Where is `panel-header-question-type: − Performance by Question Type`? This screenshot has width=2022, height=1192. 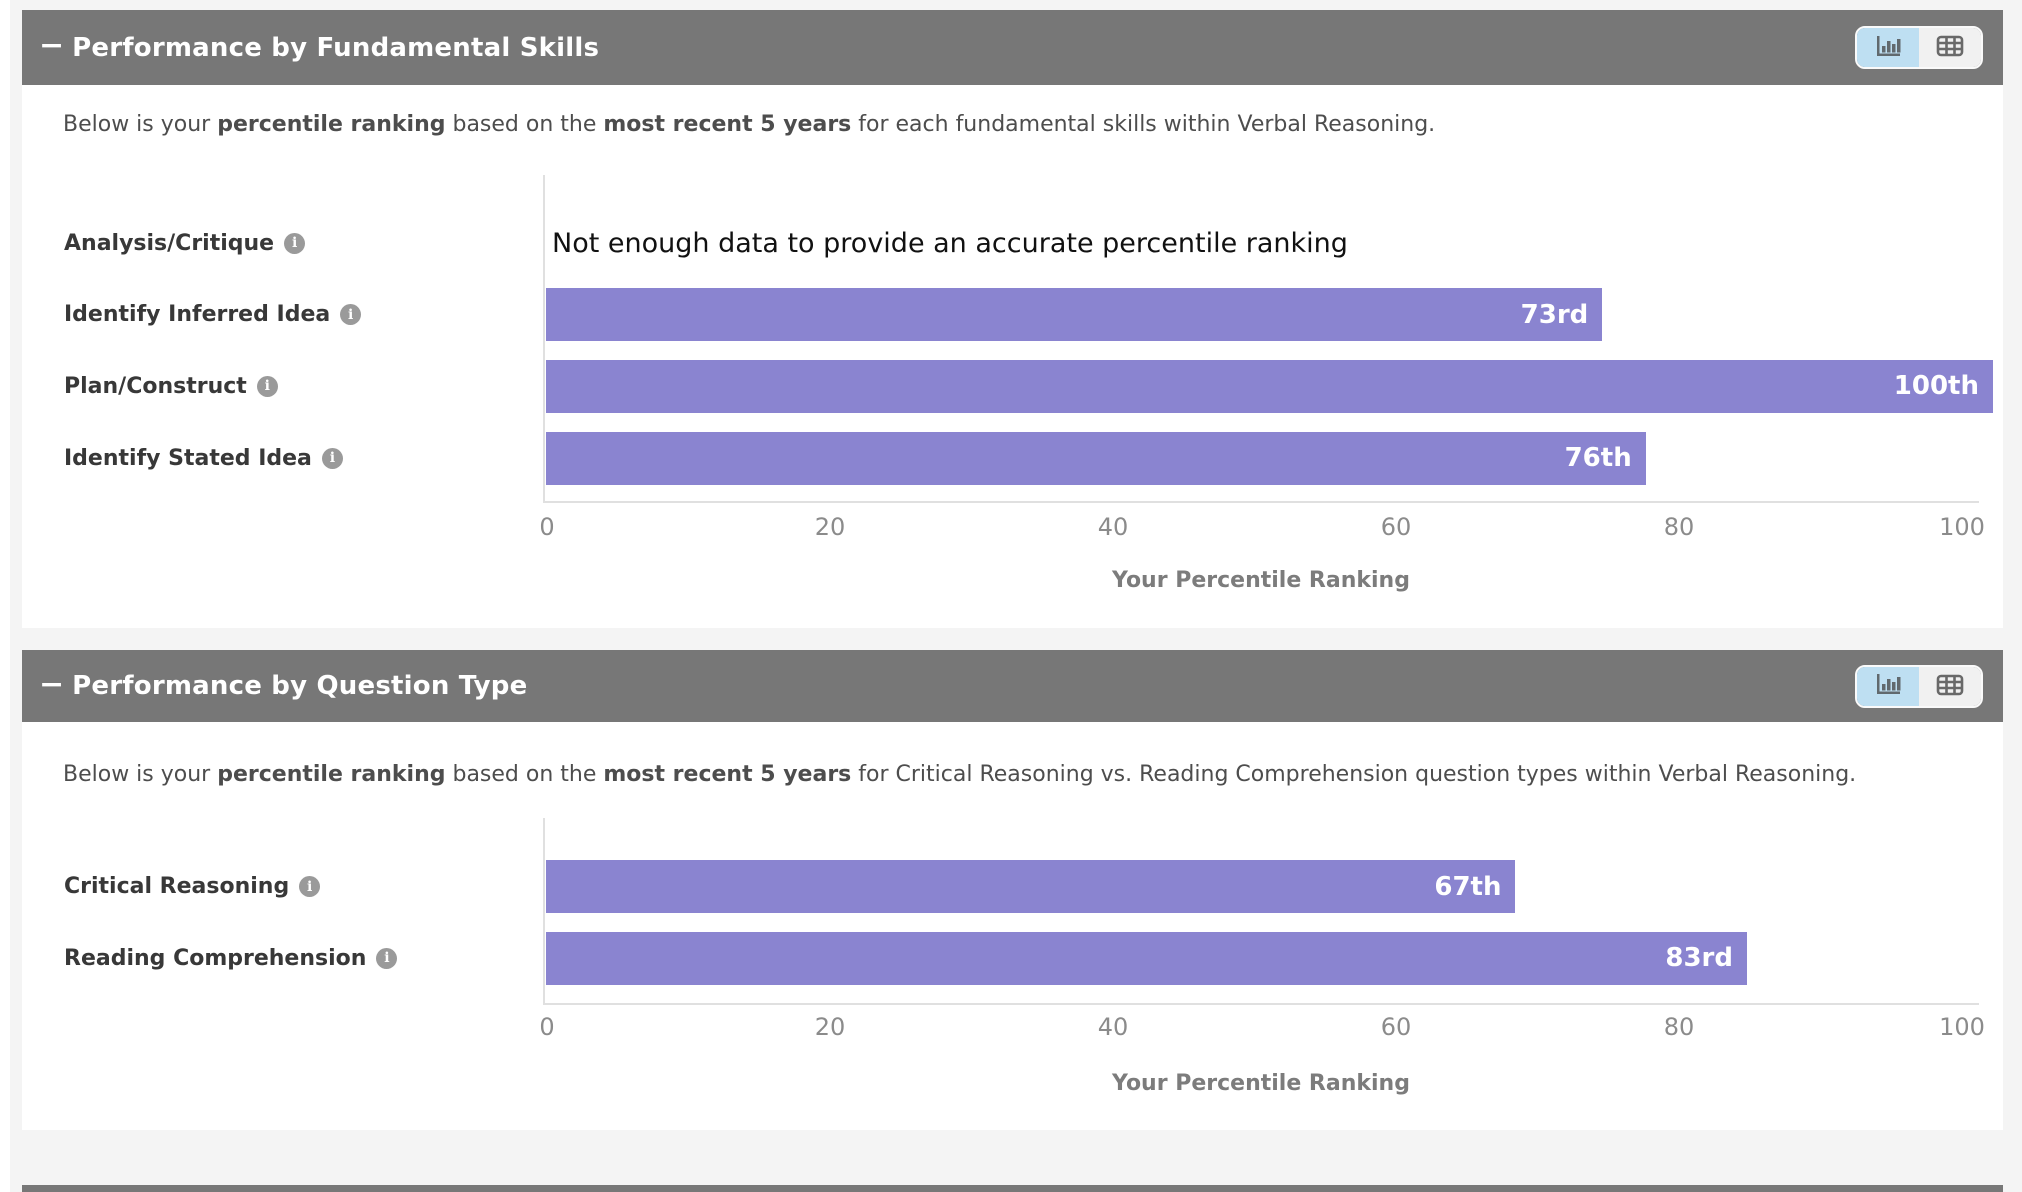
panel-header-question-type: − Performance by Question Type is located at coordinates (1012, 686).